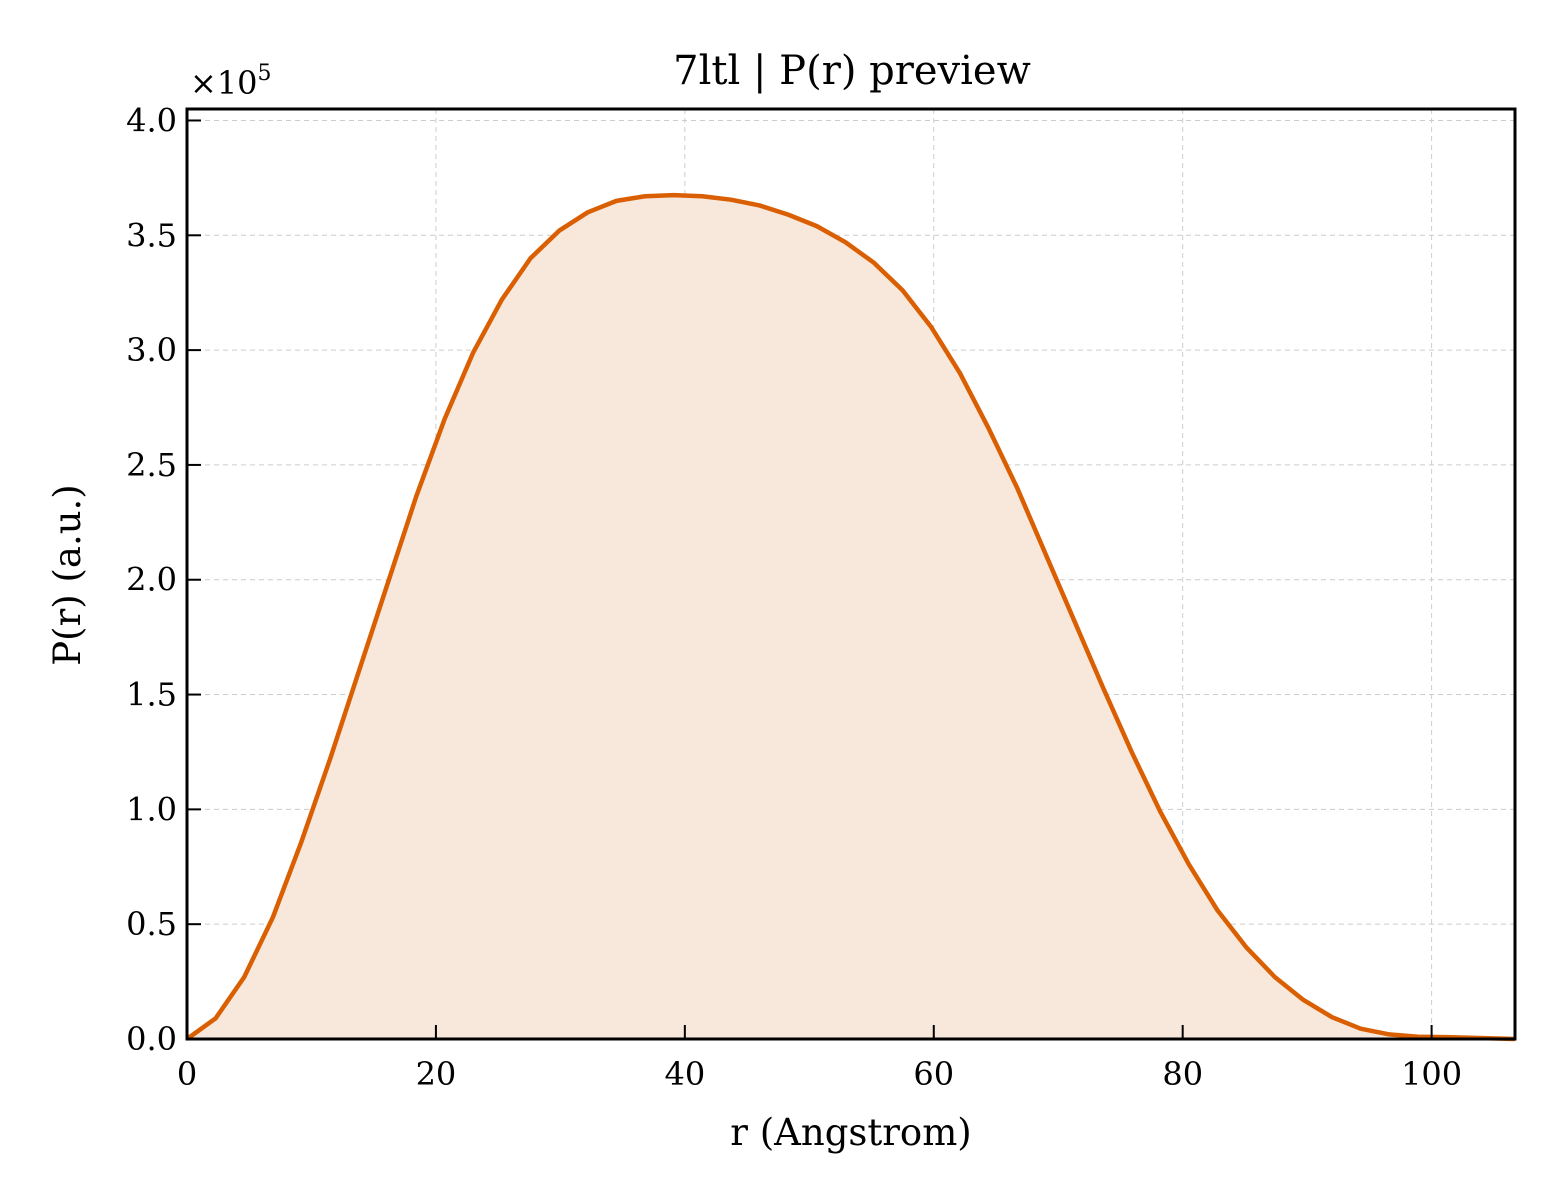 The image size is (1560, 1200). I want to click on y-tick-label: 0.0, so click(151, 1039).